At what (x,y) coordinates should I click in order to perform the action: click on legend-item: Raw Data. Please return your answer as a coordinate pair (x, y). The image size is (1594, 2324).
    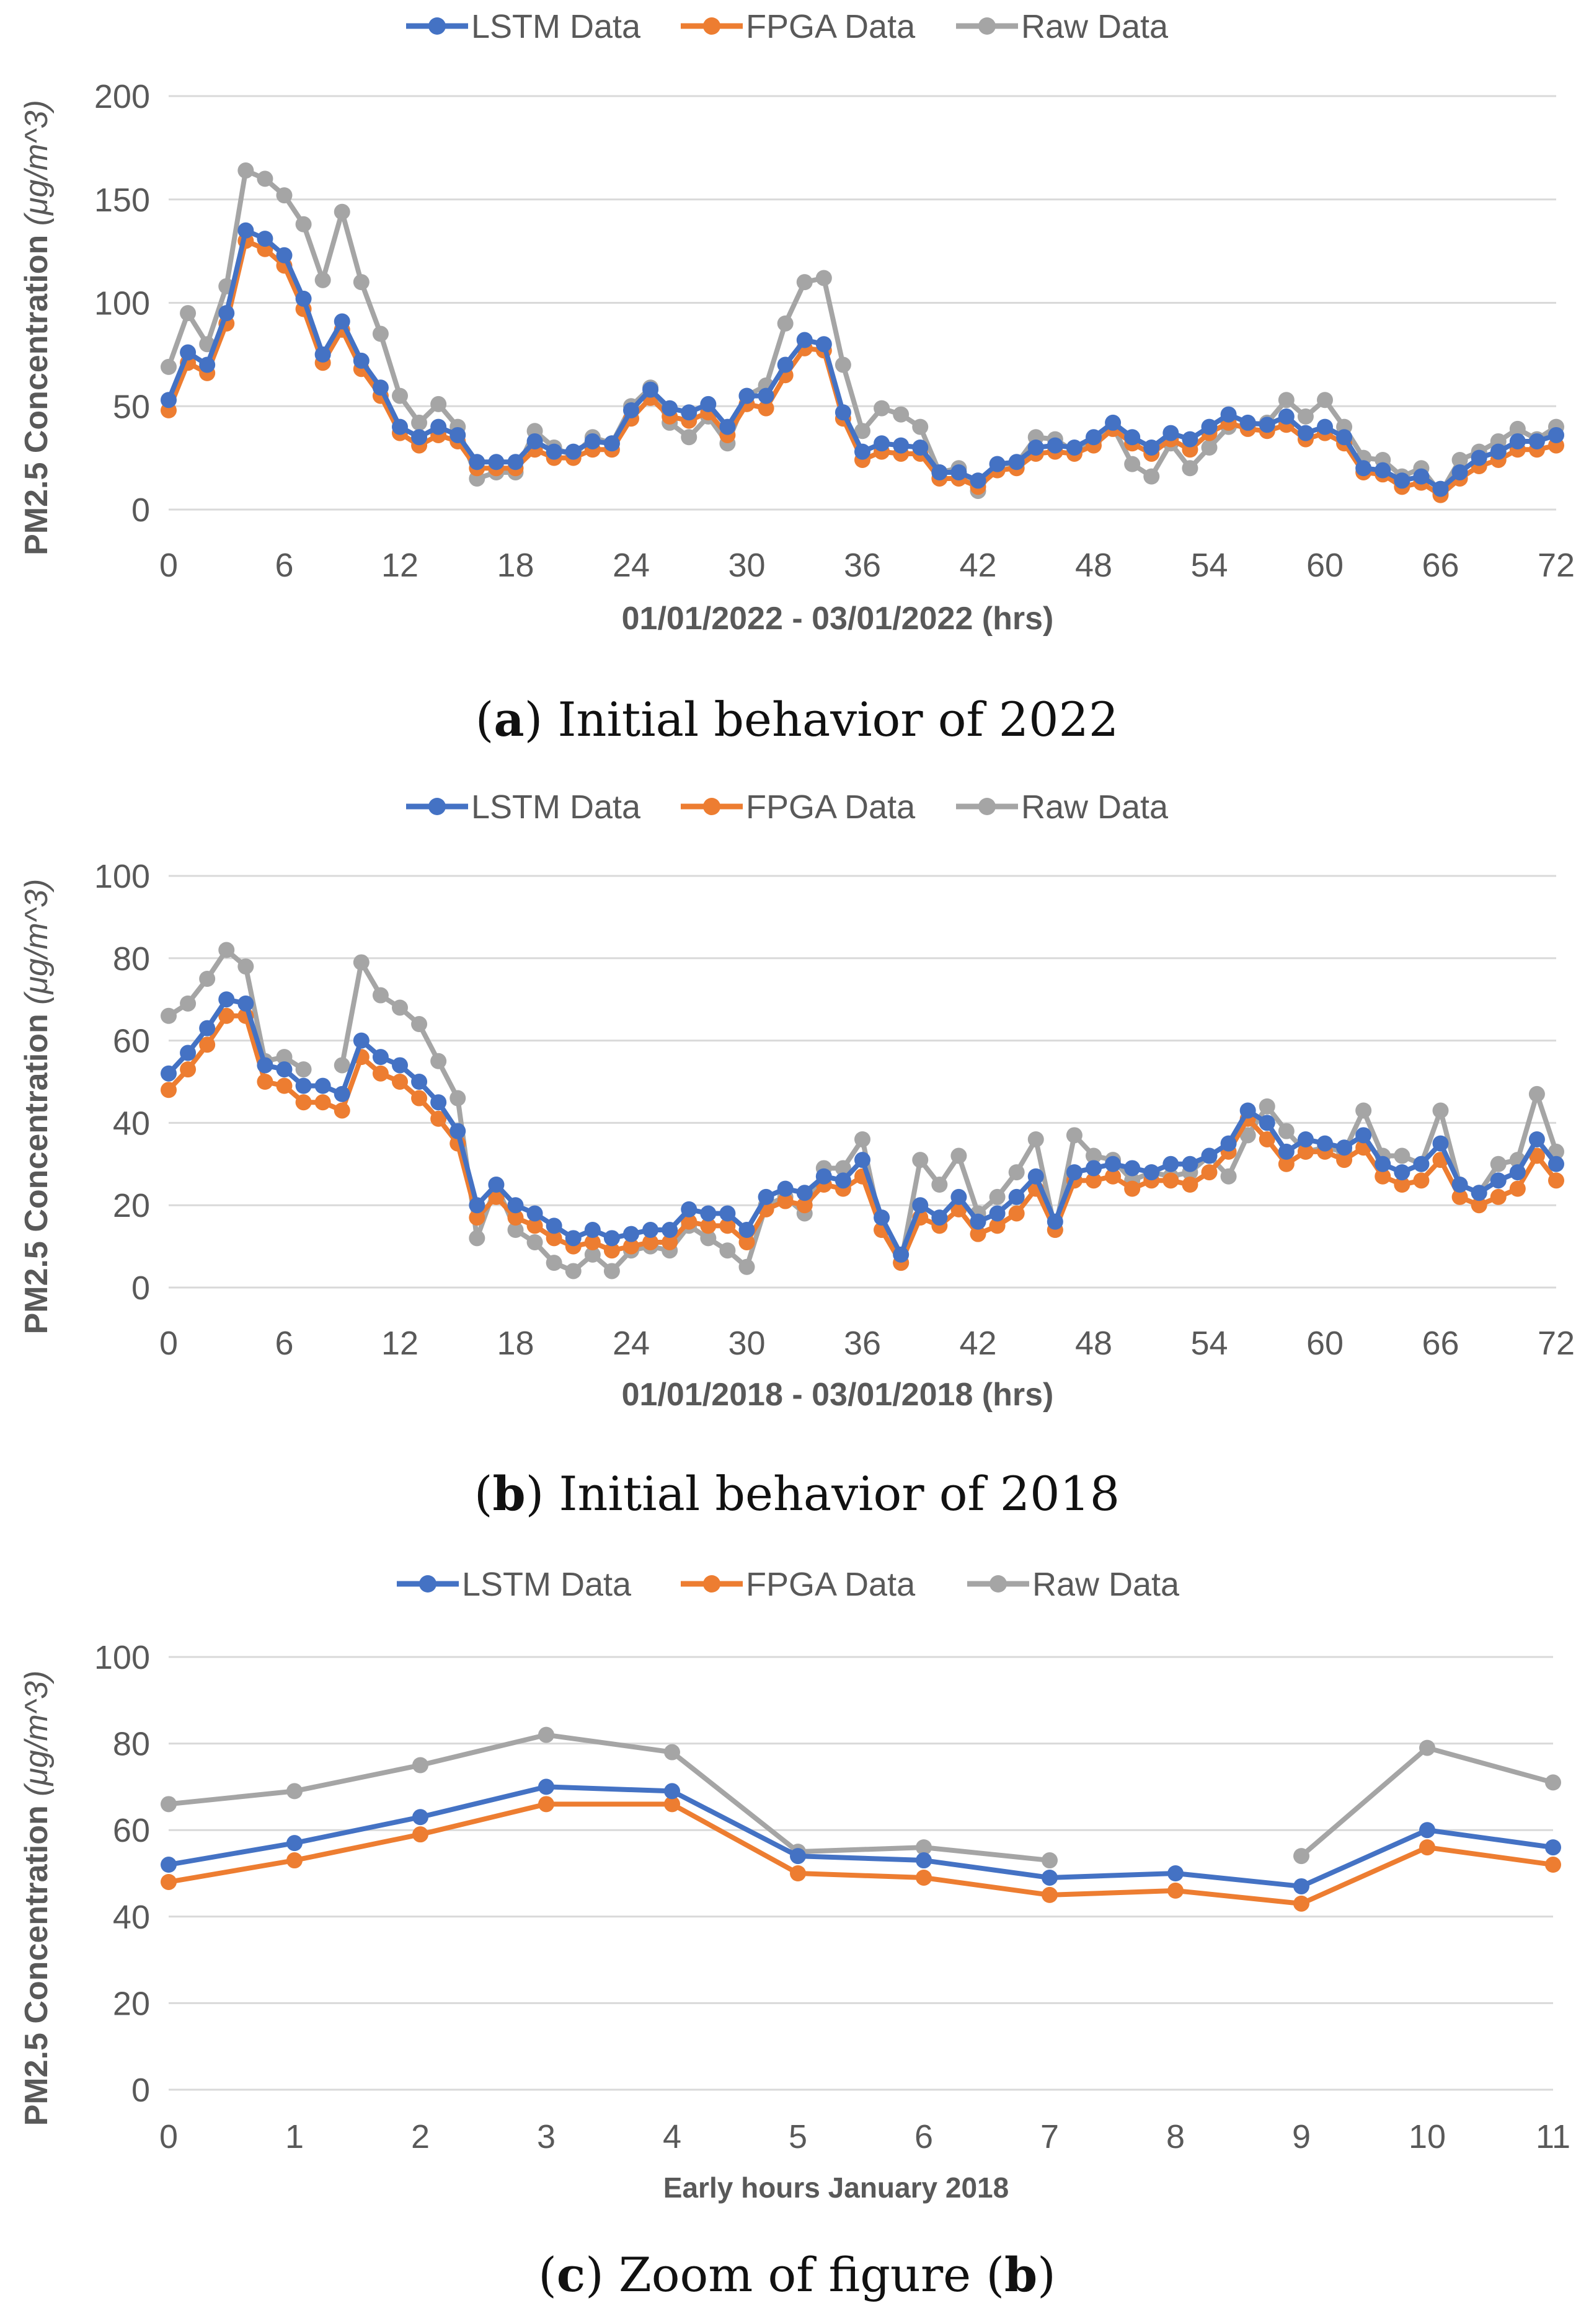
    Looking at the image, I should click on (1073, 1584).